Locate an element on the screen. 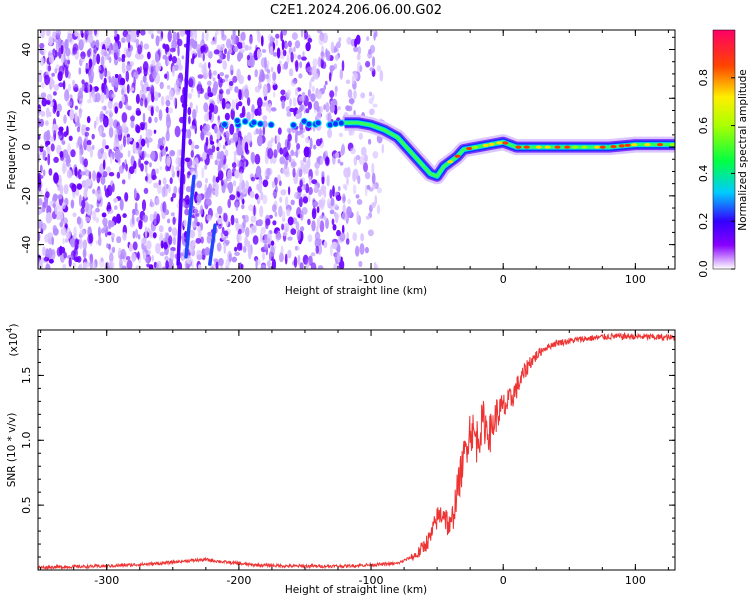 This screenshot has height=600, width=750. top-x-axis-label: Height of straight line (km) is located at coordinates (356, 291).